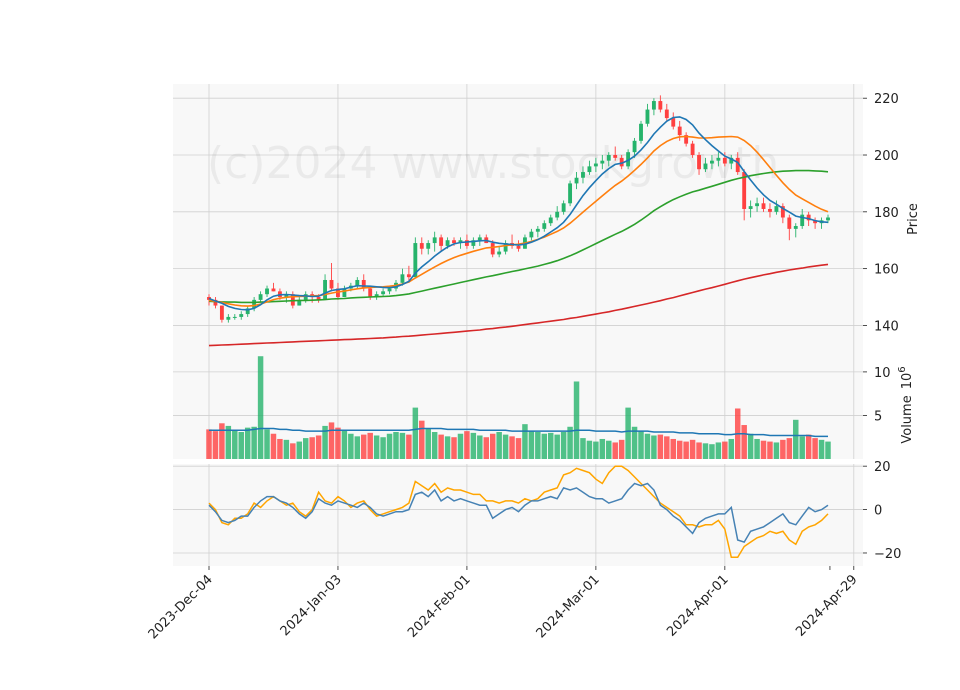 Image resolution: width=960 pixels, height=690 pixels. Describe the element at coordinates (878, 416) in the screenshot. I see `volume-axis-tick-label: 5` at that location.